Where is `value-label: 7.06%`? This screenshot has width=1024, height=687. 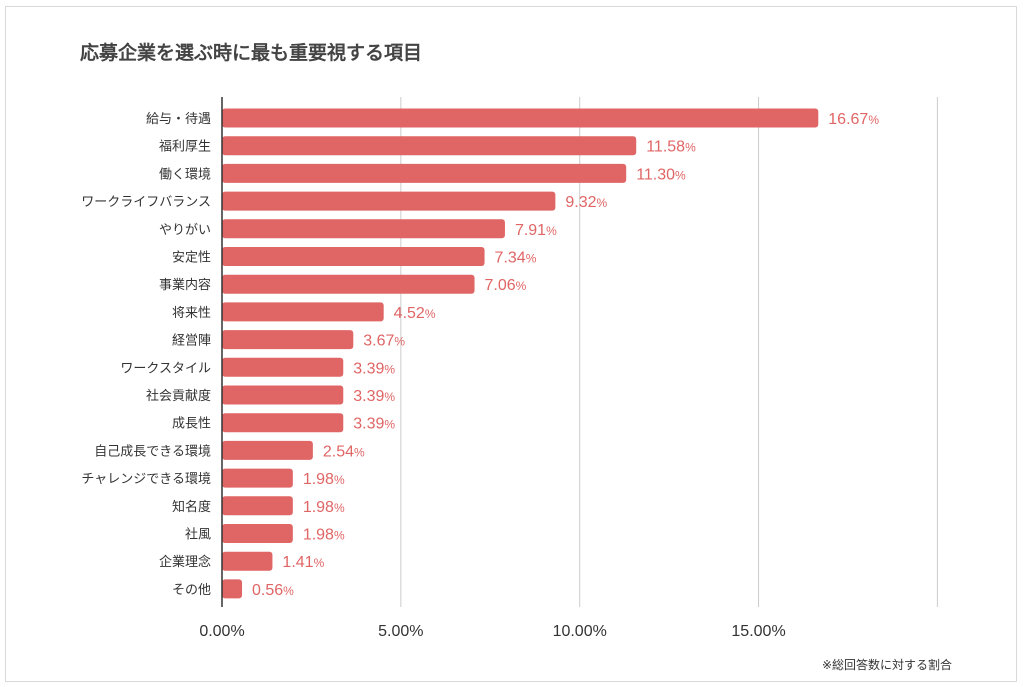
value-label: 7.06% is located at coordinates (506, 285).